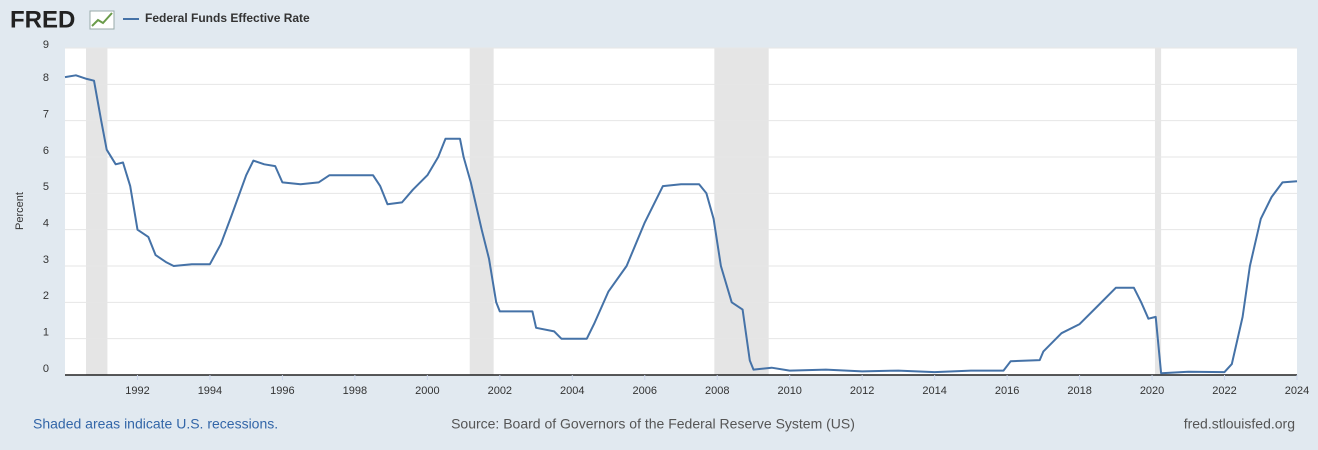 Image resolution: width=1318 pixels, height=450 pixels. What do you see at coordinates (934, 391) in the screenshot?
I see `x-tick-label: 2014` at bounding box center [934, 391].